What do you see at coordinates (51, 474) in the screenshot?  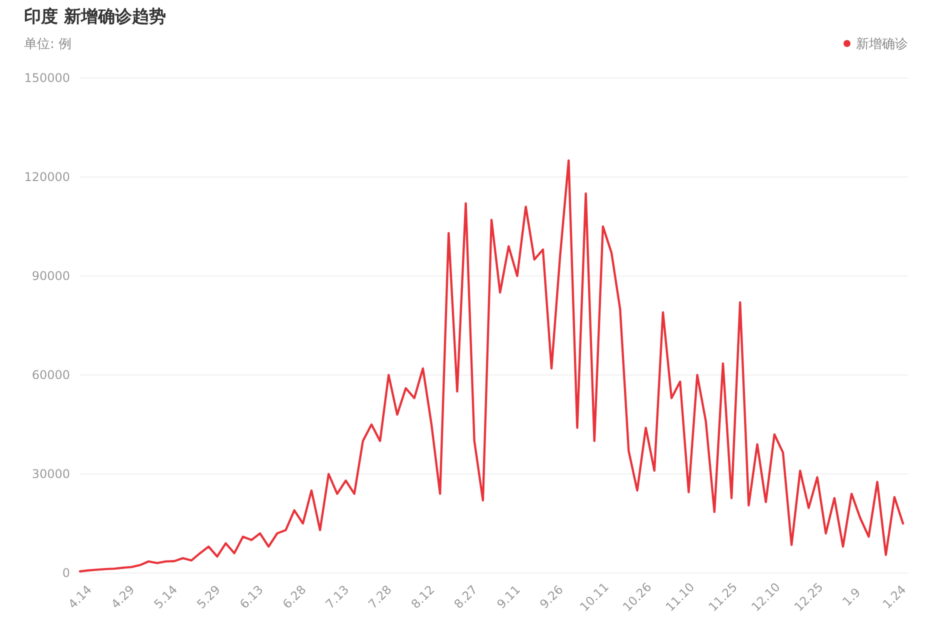 I see `y-tick-label: 30000` at bounding box center [51, 474].